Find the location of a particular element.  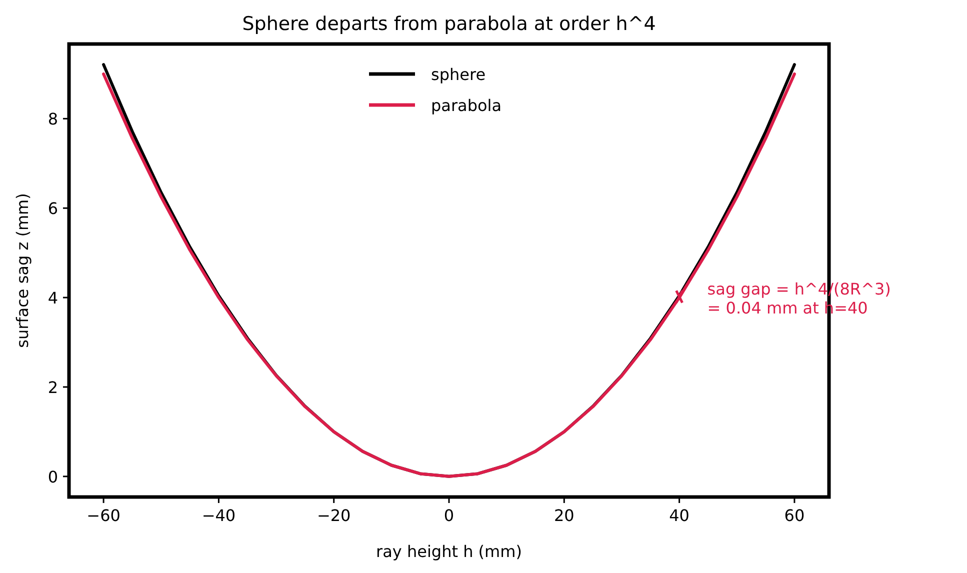

y-tick-label: 2 is located at coordinates (53, 387).